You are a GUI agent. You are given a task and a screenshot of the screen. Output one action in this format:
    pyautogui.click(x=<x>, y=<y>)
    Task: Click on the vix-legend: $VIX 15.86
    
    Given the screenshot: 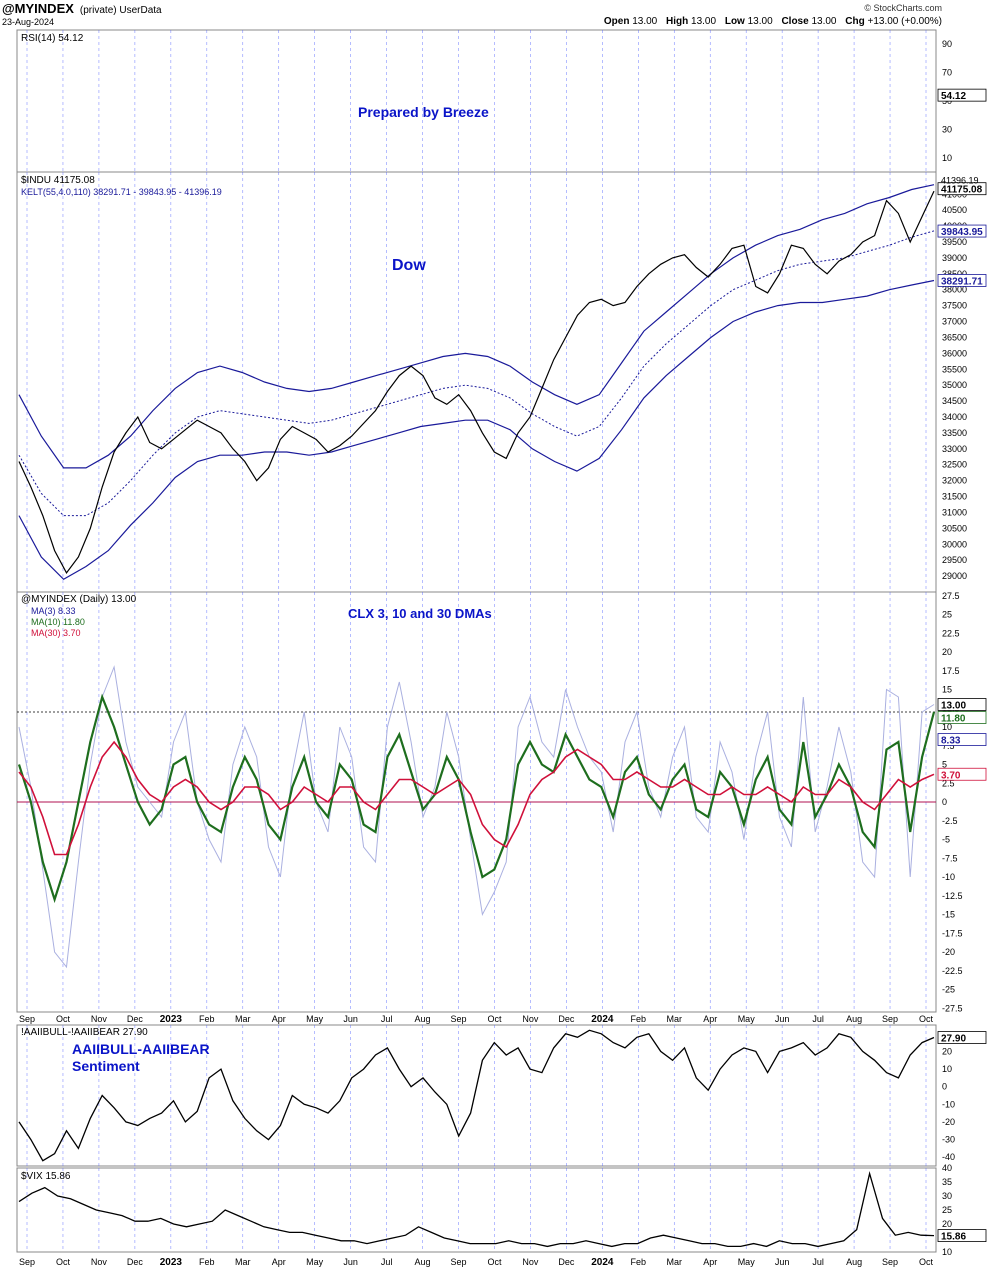 What is the action you would take?
    pyautogui.click(x=46, y=1176)
    